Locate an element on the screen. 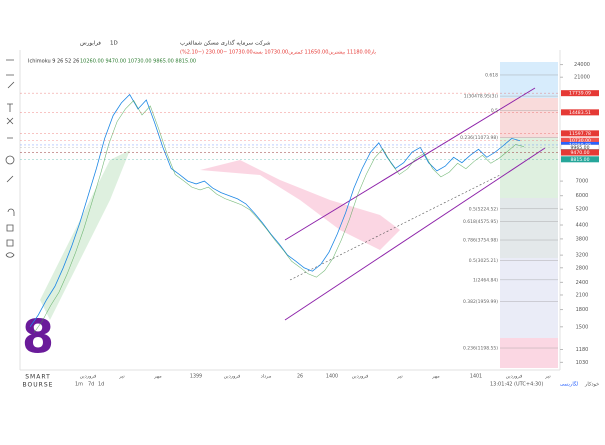 The image size is (605, 445). price-tick-label: 1800 is located at coordinates (582, 310).